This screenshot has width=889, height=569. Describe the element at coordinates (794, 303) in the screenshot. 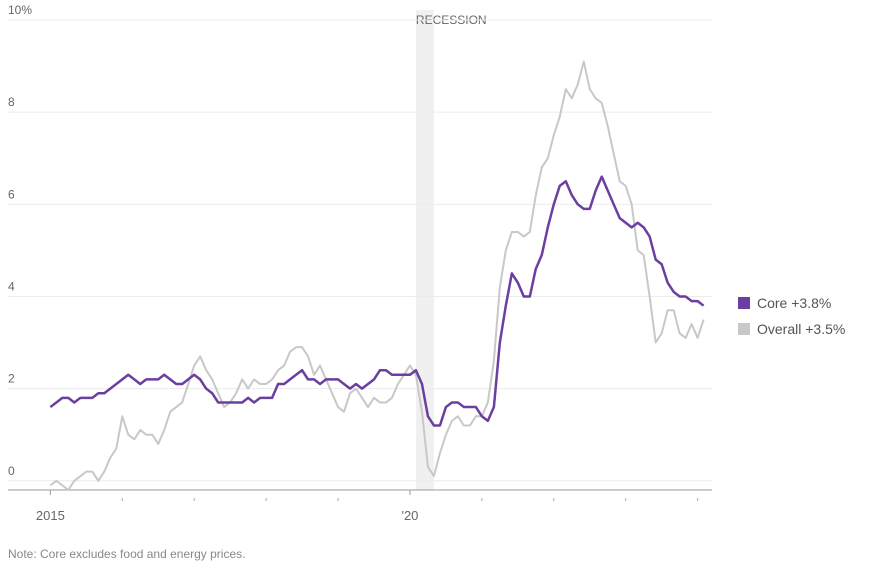

I see `legend-label: Core +3.8%` at that location.